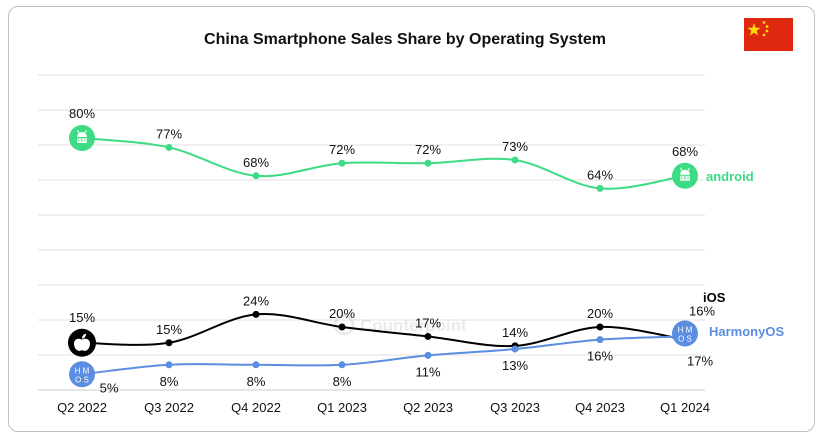 This screenshot has height=440, width=823. I want to click on x-tick-label: Q3 2022, so click(169, 407).